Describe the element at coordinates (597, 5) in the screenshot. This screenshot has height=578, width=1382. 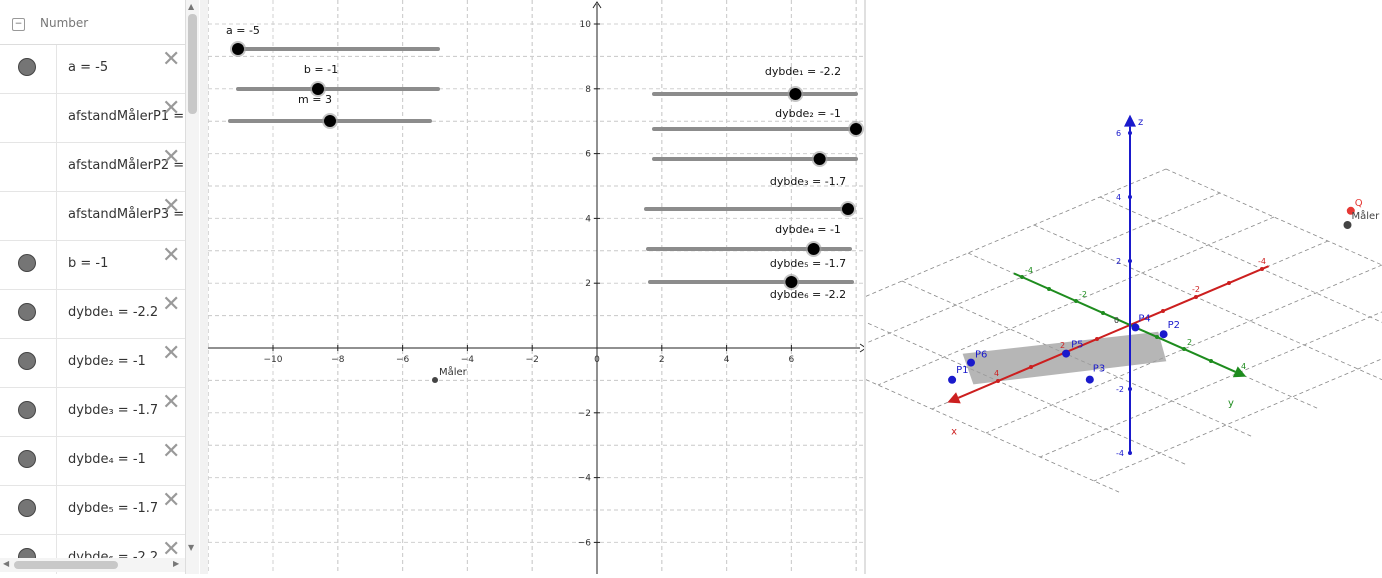
I see `y-axis-arrow-icon` at that location.